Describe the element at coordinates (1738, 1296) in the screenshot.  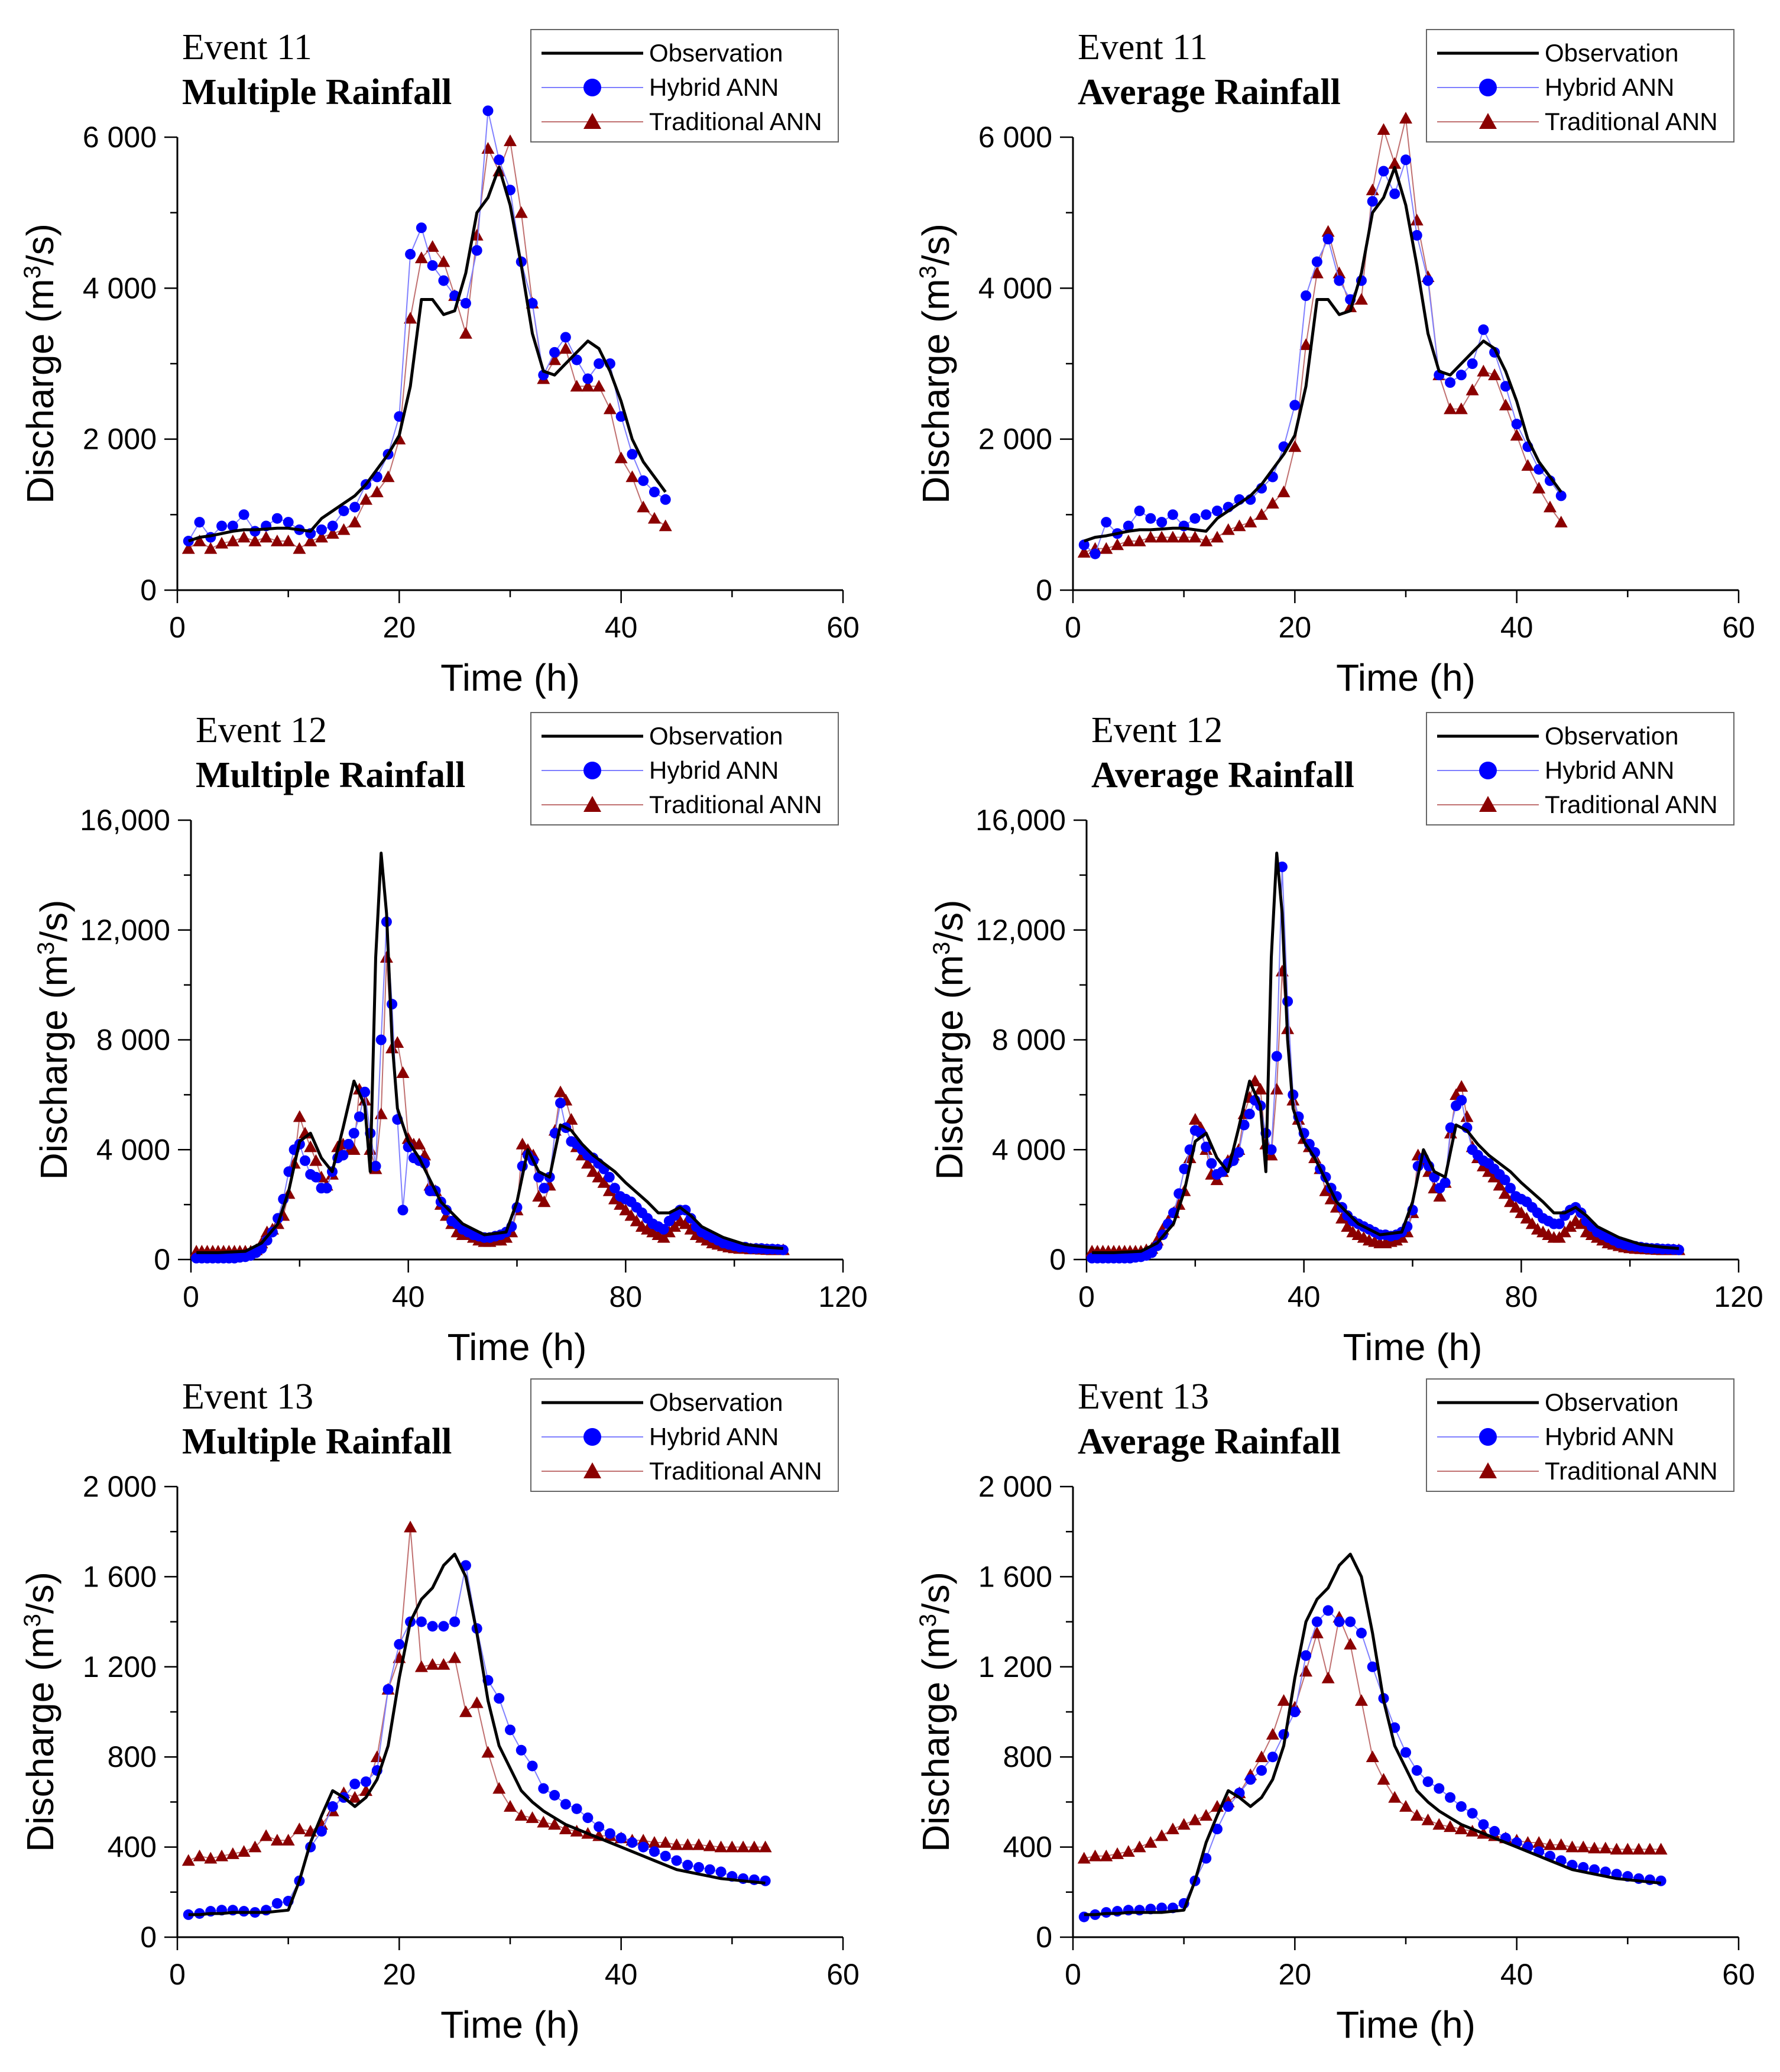
I see `x-tick-label: 120` at that location.